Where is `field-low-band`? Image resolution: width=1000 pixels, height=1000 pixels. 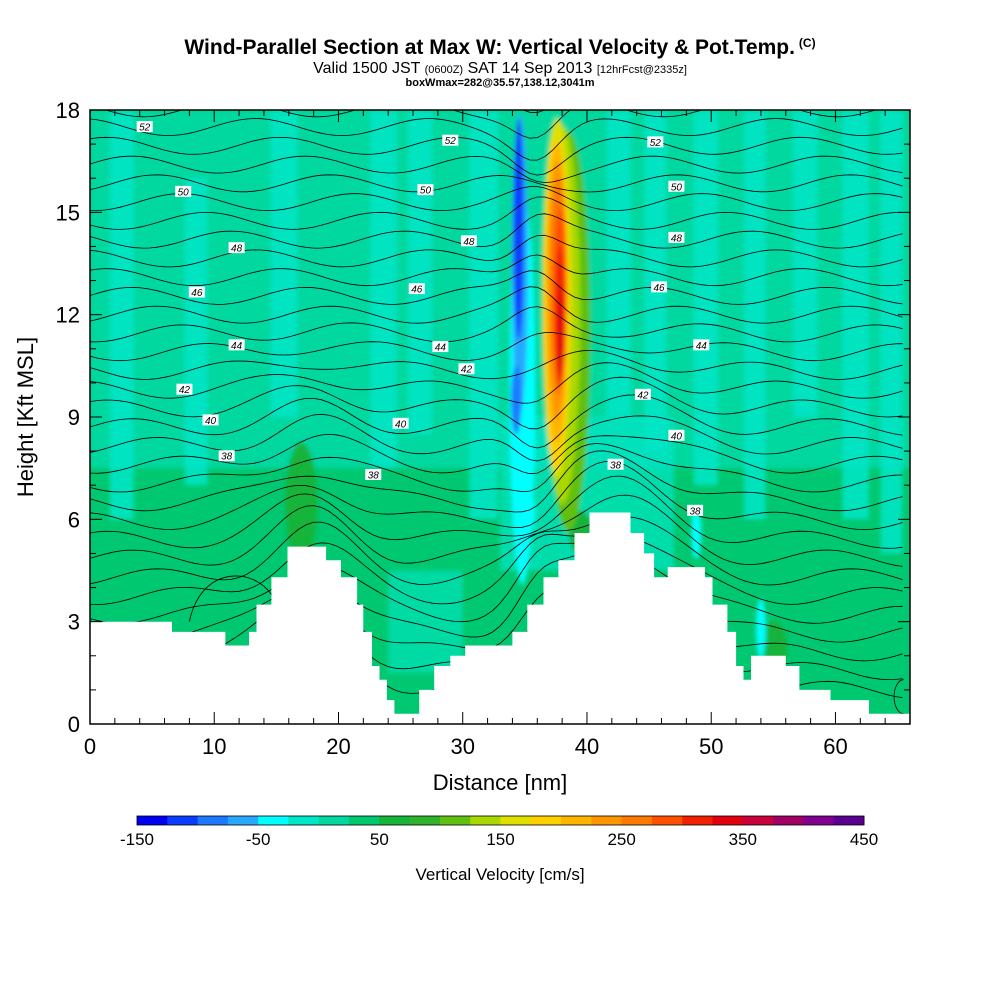 field-low-band is located at coordinates (425, 621).